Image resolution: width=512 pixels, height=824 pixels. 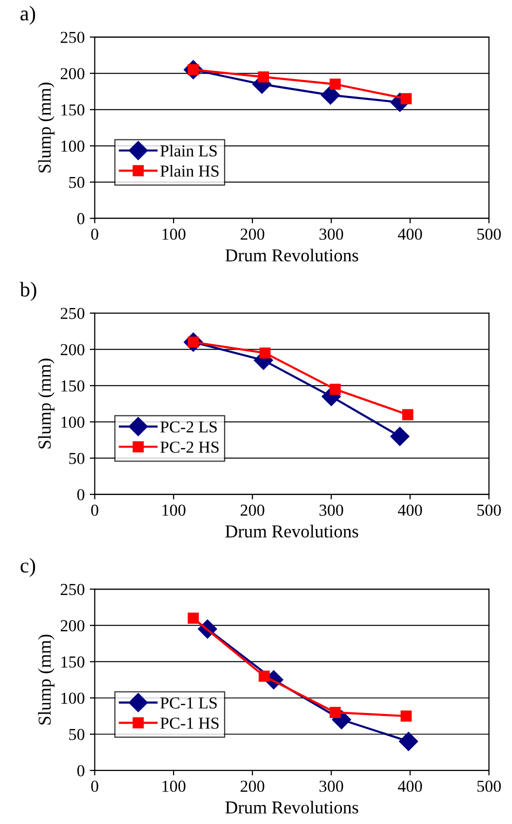 What do you see at coordinates (28, 15) in the screenshot?
I see `chart-title: a)` at bounding box center [28, 15].